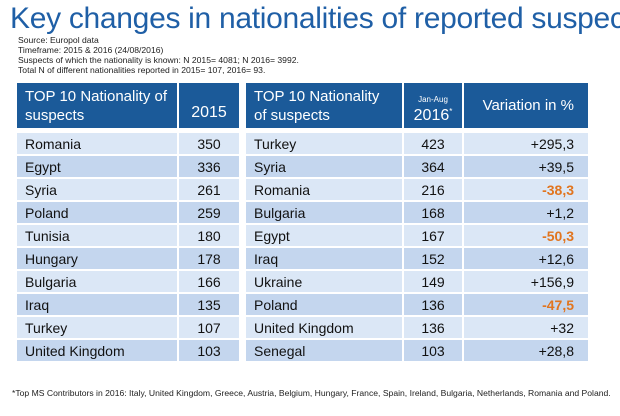 The height and width of the screenshot is (416, 620). Describe the element at coordinates (526, 351) in the screenshot. I see `variation-cell: +28,8` at that location.